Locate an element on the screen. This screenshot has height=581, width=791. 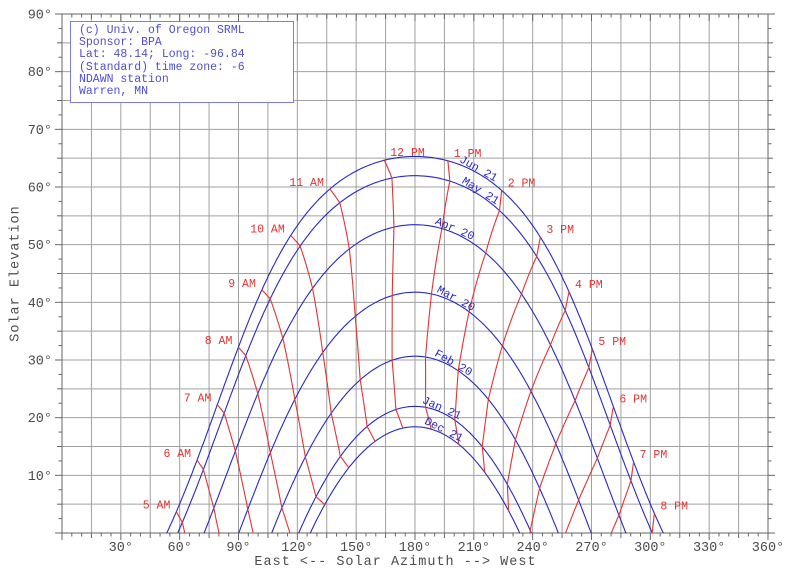
hour-line-label: 2 PM is located at coordinates (522, 183).